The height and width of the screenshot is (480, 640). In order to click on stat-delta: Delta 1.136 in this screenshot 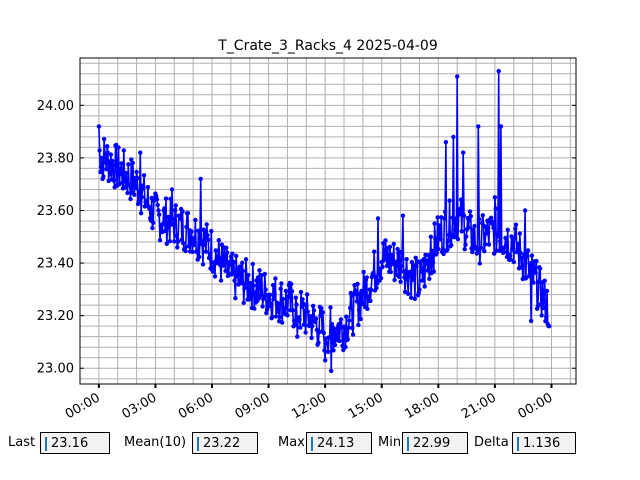, I will do `click(526, 444)`.